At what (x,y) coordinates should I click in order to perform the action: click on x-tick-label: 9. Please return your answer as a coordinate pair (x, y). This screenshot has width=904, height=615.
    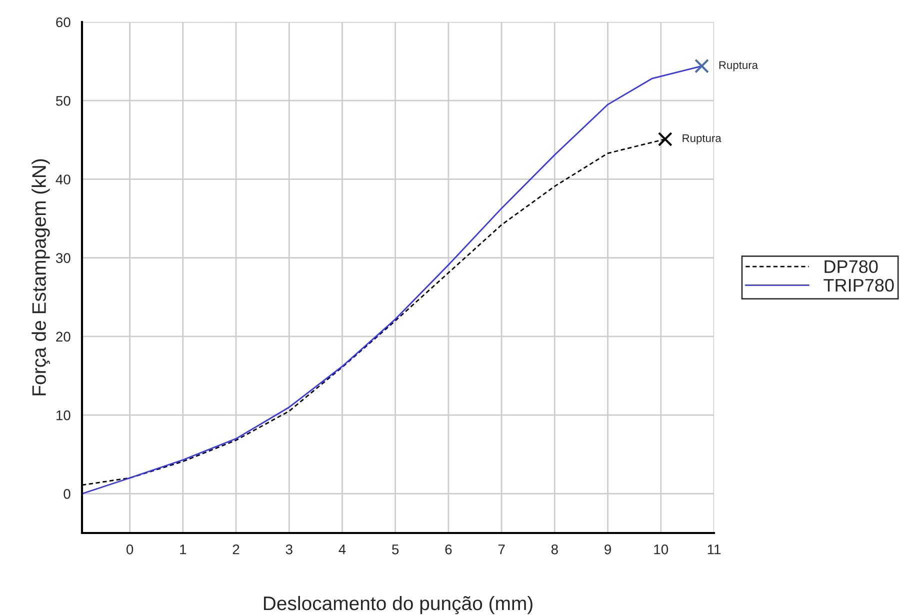
    Looking at the image, I should click on (607, 549).